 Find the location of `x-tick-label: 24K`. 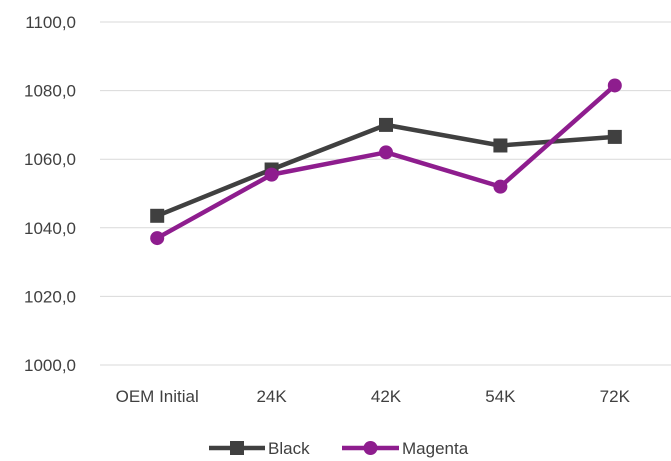

x-tick-label: 24K is located at coordinates (271, 396).